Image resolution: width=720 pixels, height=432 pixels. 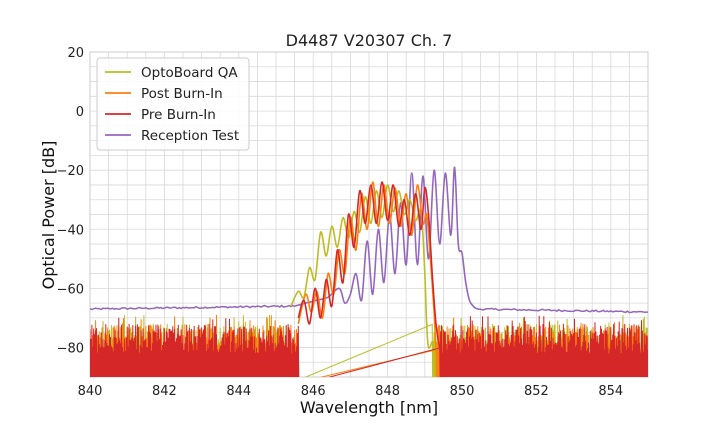 What do you see at coordinates (610, 391) in the screenshot?
I see `x-tick-label: 854` at bounding box center [610, 391].